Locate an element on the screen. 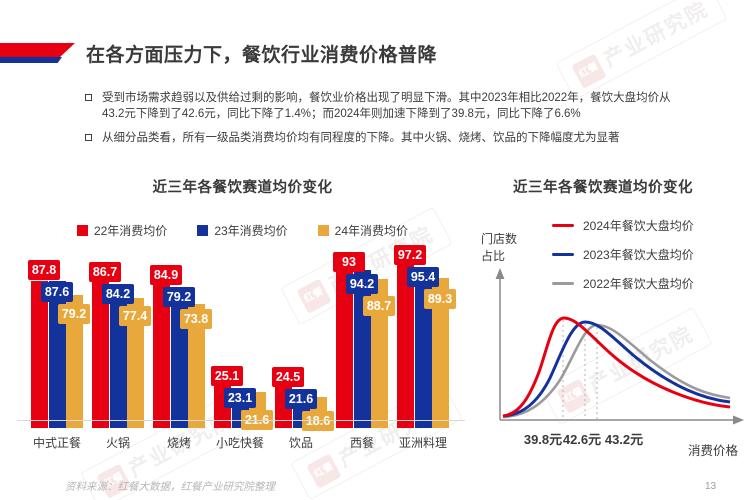  legend-item-2023: 2023年餐饮大盘均价 is located at coordinates (647, 254).